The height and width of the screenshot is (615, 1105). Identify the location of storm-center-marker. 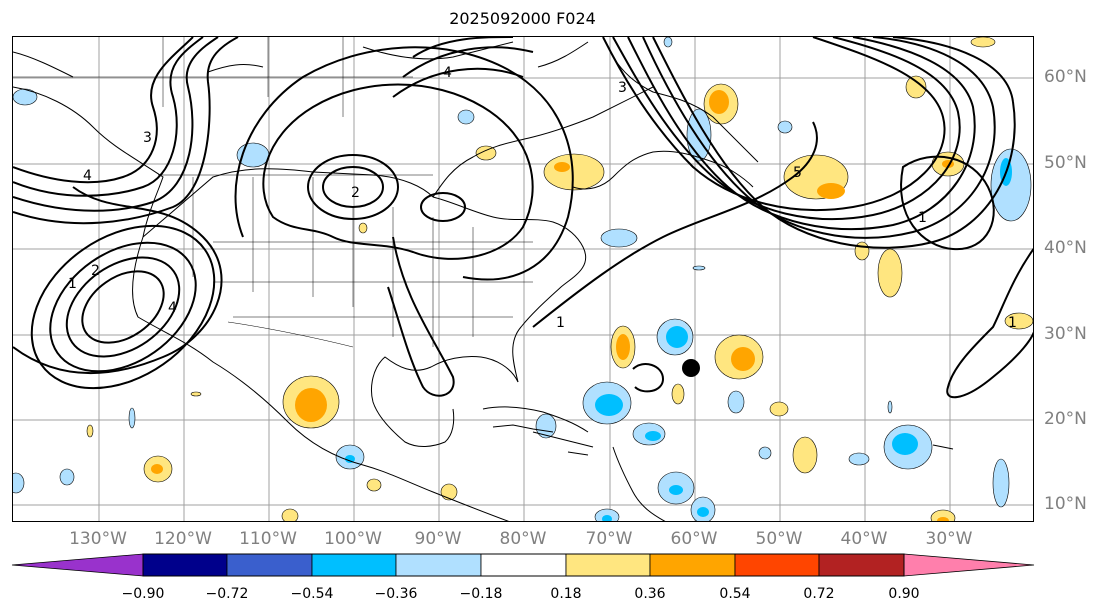
(691, 368).